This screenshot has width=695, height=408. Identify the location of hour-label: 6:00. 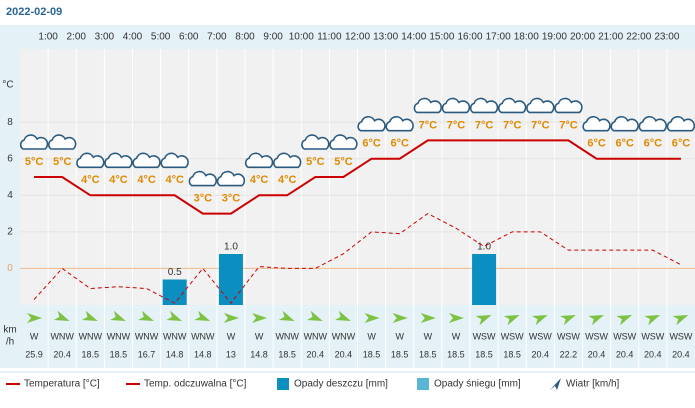
(189, 37).